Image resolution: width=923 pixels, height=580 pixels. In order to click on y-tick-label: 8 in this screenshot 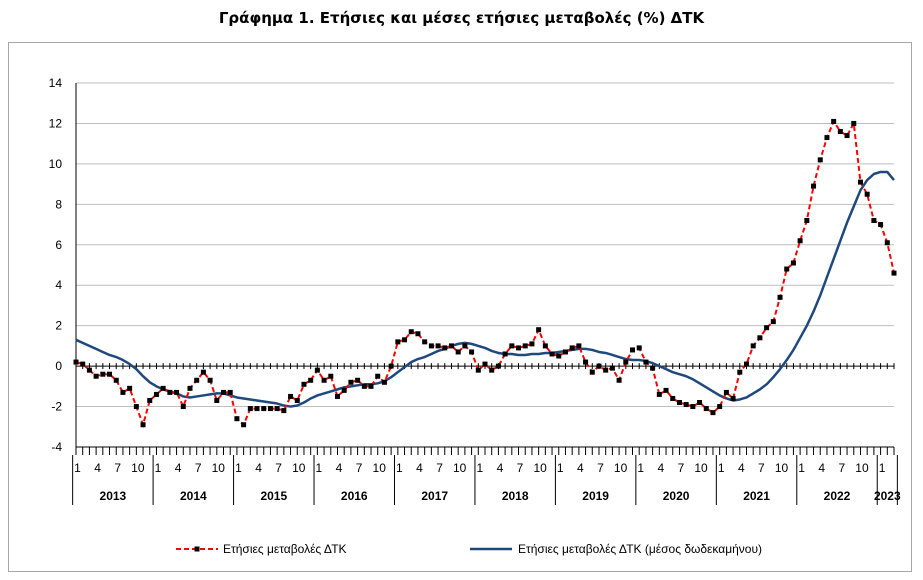, I will do `click(58, 204)`.